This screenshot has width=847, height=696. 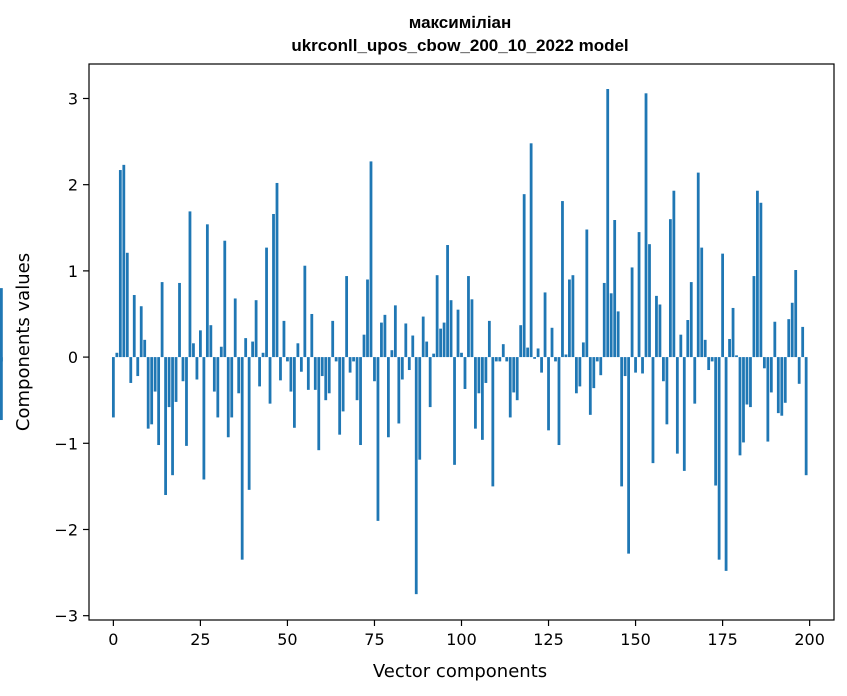 What do you see at coordinates (66, 443) in the screenshot?
I see `y-tick-label: −1` at bounding box center [66, 443].